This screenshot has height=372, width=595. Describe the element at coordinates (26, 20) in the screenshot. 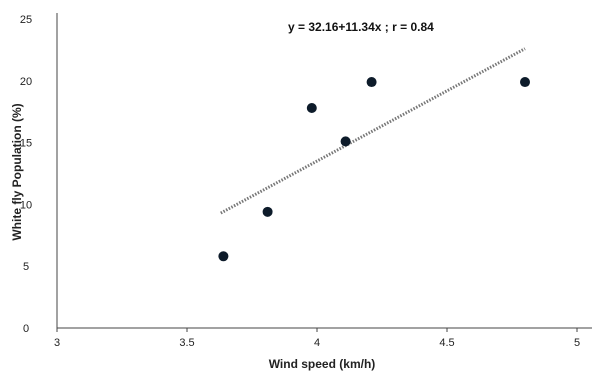

I see `y-tick-label: 25` at that location.